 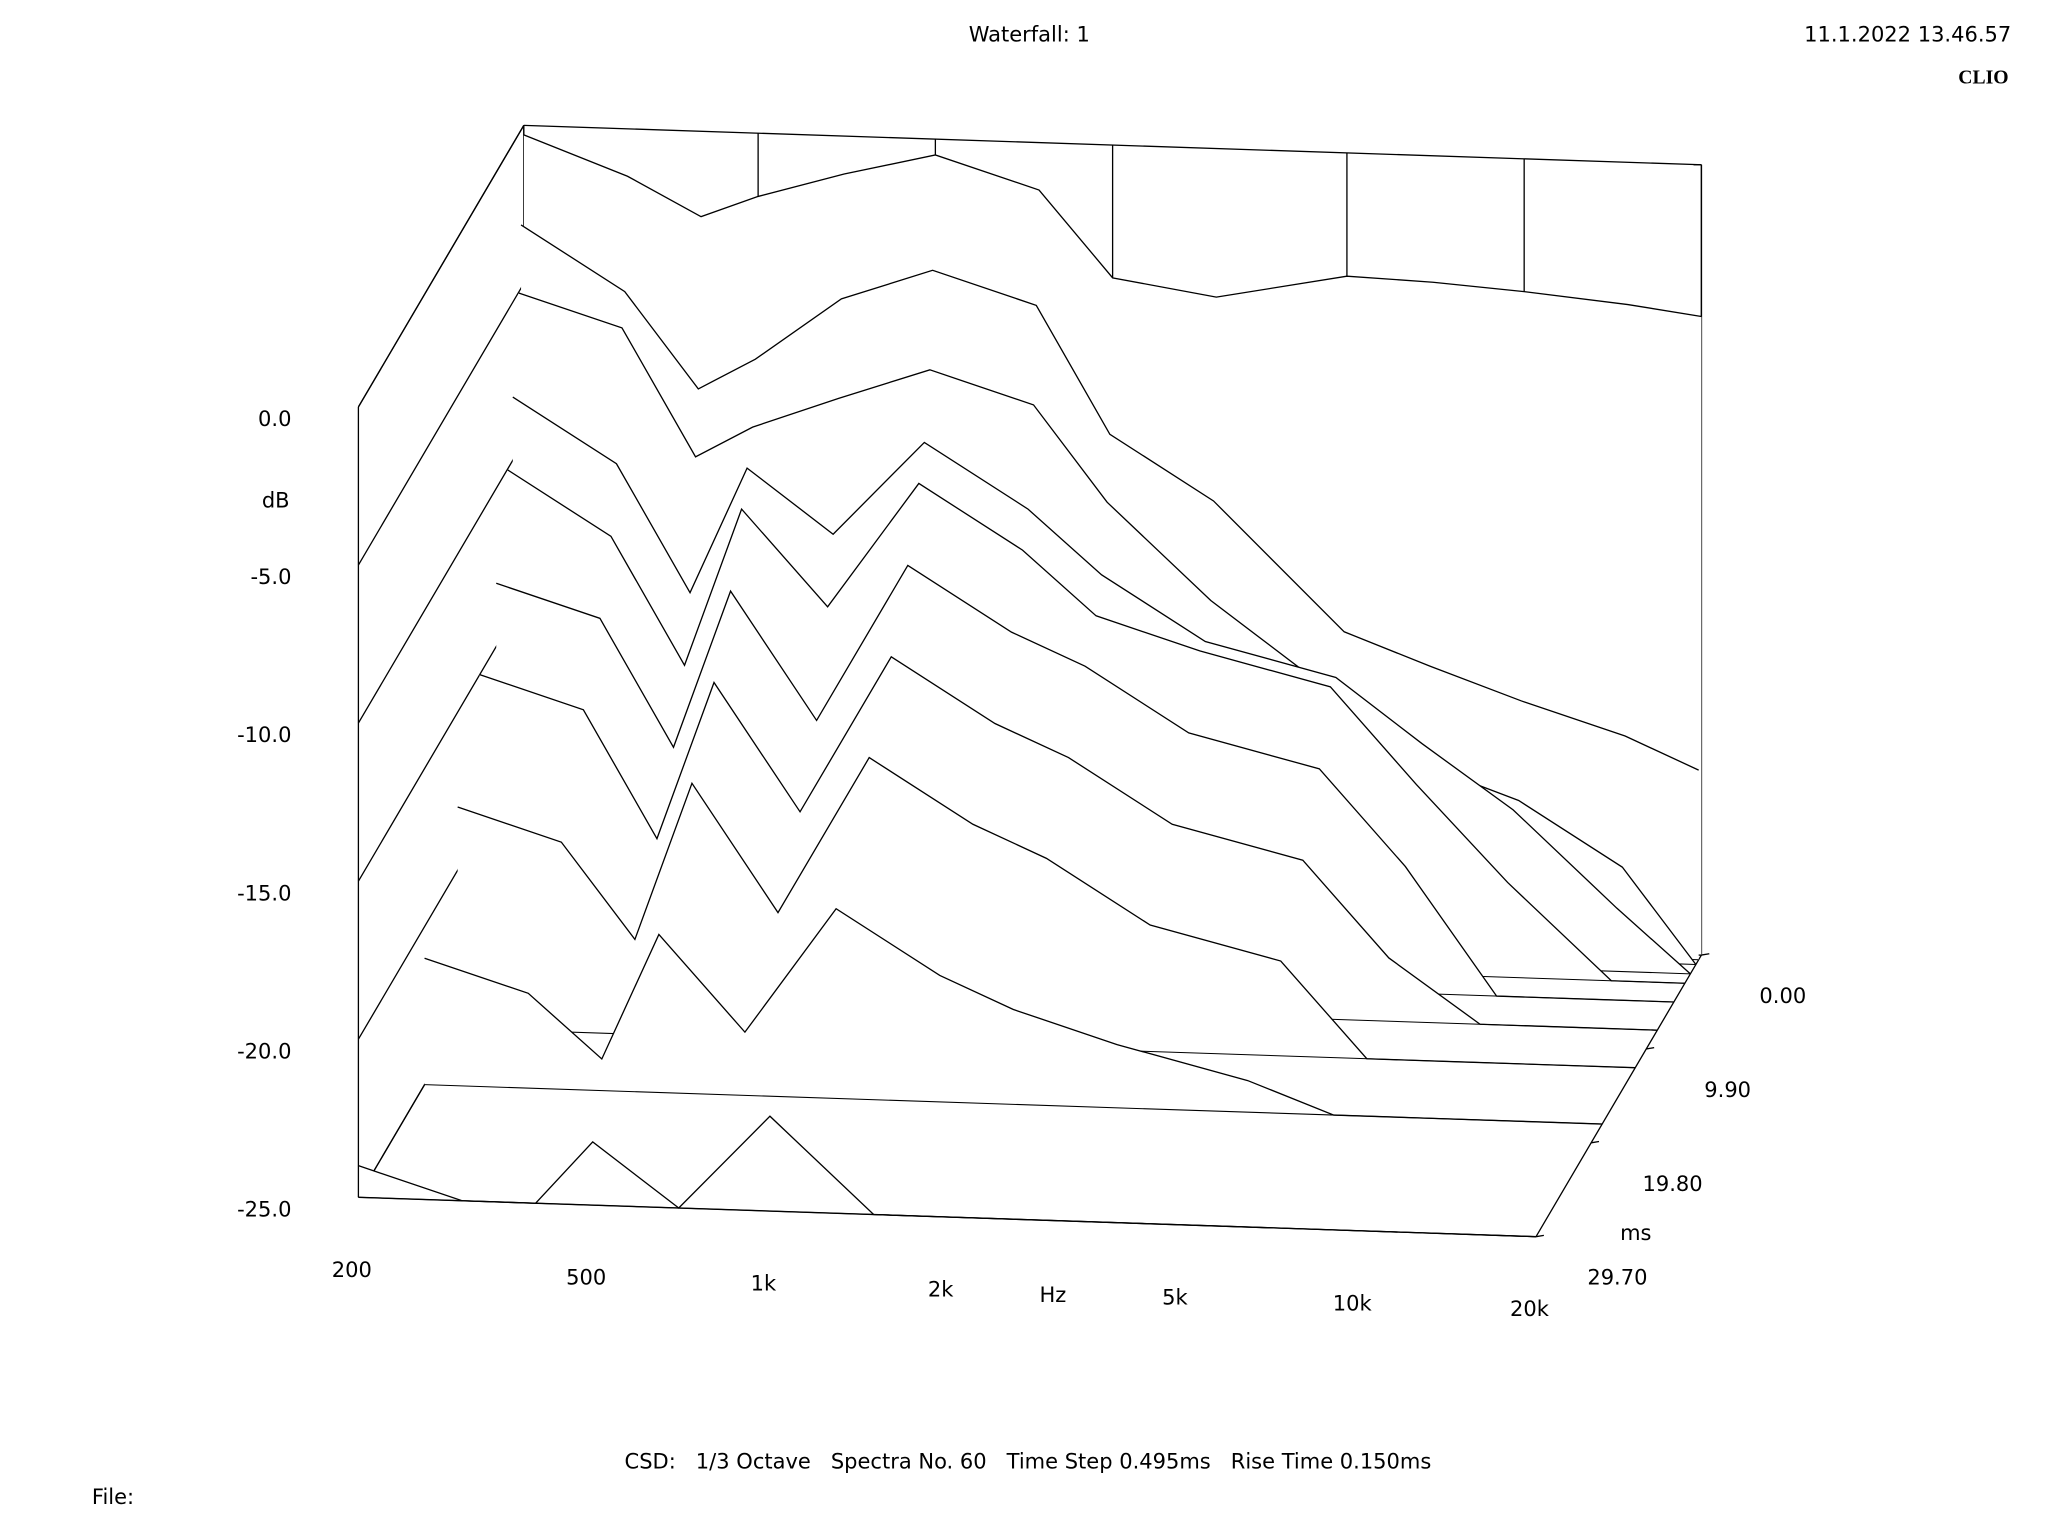 I want to click on brand: CLIO, so click(x=1983, y=77).